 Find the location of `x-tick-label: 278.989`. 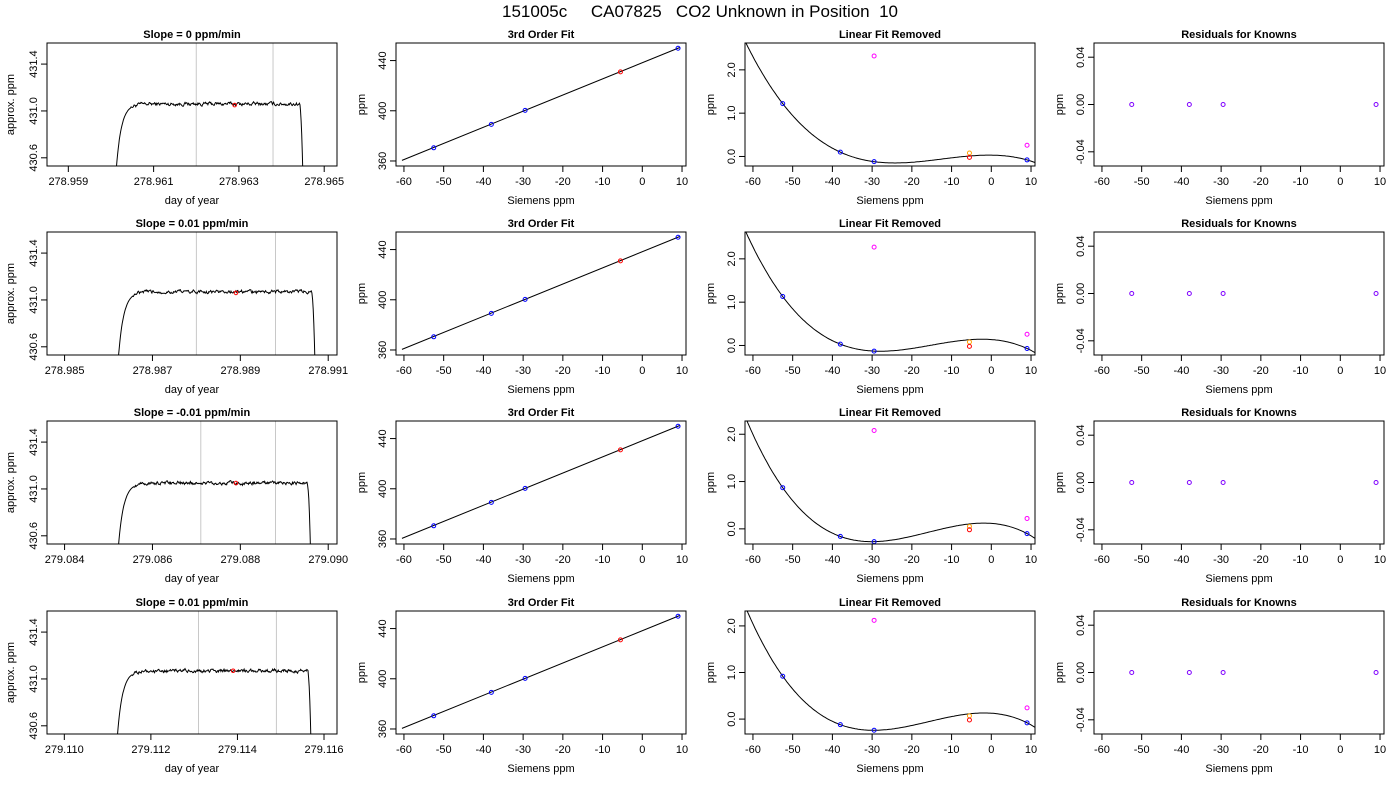

x-tick-label: 278.989 is located at coordinates (240, 371).